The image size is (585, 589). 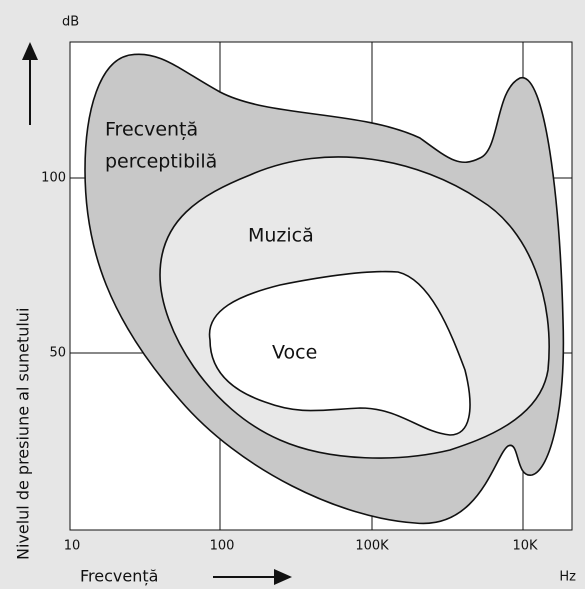 I want to click on y-unit: dB, so click(x=70, y=22).